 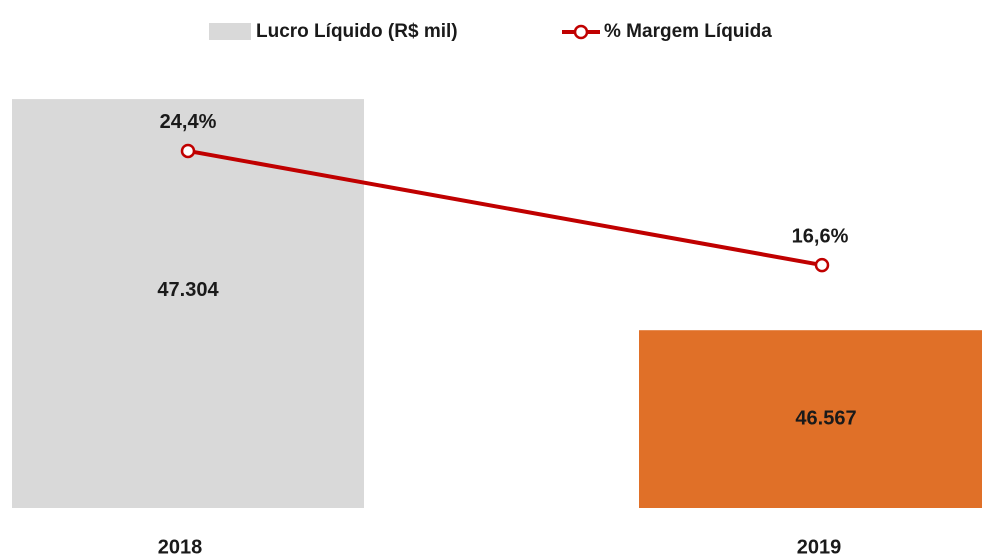 What do you see at coordinates (819, 546) in the screenshot?
I see `x-tick-label: 2019` at bounding box center [819, 546].